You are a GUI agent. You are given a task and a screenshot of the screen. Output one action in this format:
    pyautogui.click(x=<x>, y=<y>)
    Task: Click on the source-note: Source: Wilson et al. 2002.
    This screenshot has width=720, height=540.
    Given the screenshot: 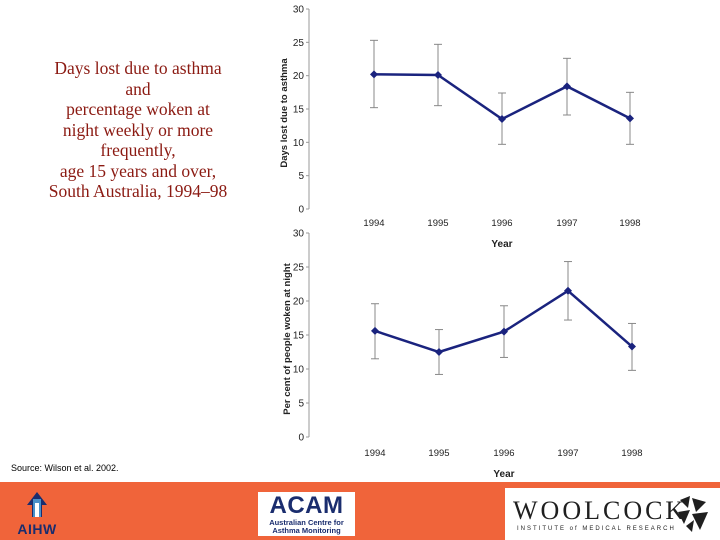 What is the action you would take?
    pyautogui.click(x=65, y=468)
    